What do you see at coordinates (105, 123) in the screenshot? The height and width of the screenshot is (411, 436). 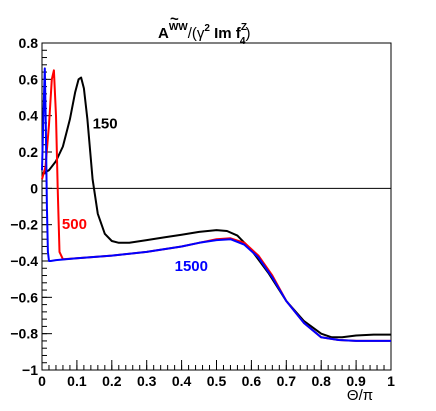 I see `series-label-150: 150` at bounding box center [105, 123].